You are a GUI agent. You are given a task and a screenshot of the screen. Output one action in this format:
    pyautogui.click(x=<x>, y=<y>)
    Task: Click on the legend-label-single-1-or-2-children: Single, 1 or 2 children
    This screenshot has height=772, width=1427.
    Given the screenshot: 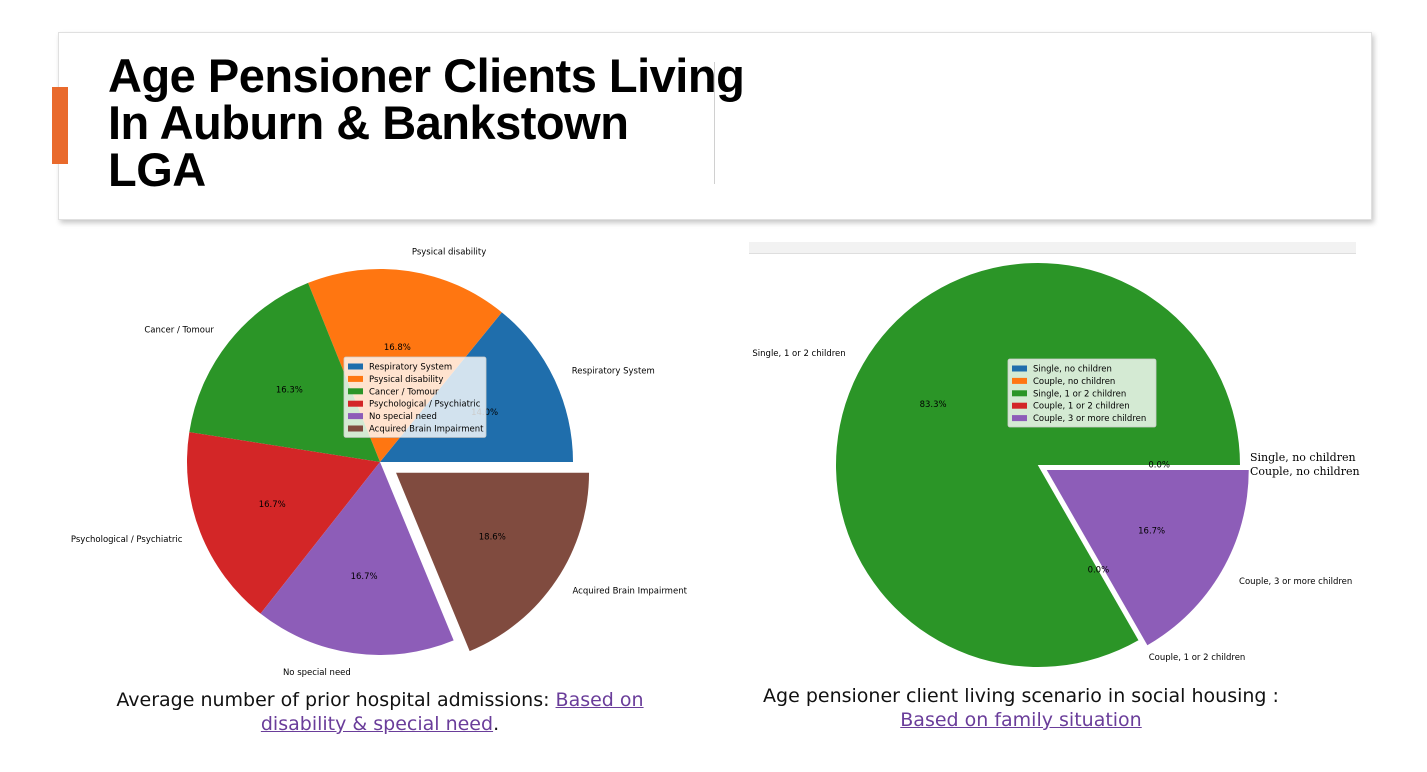 What is the action you would take?
    pyautogui.click(x=1079, y=394)
    